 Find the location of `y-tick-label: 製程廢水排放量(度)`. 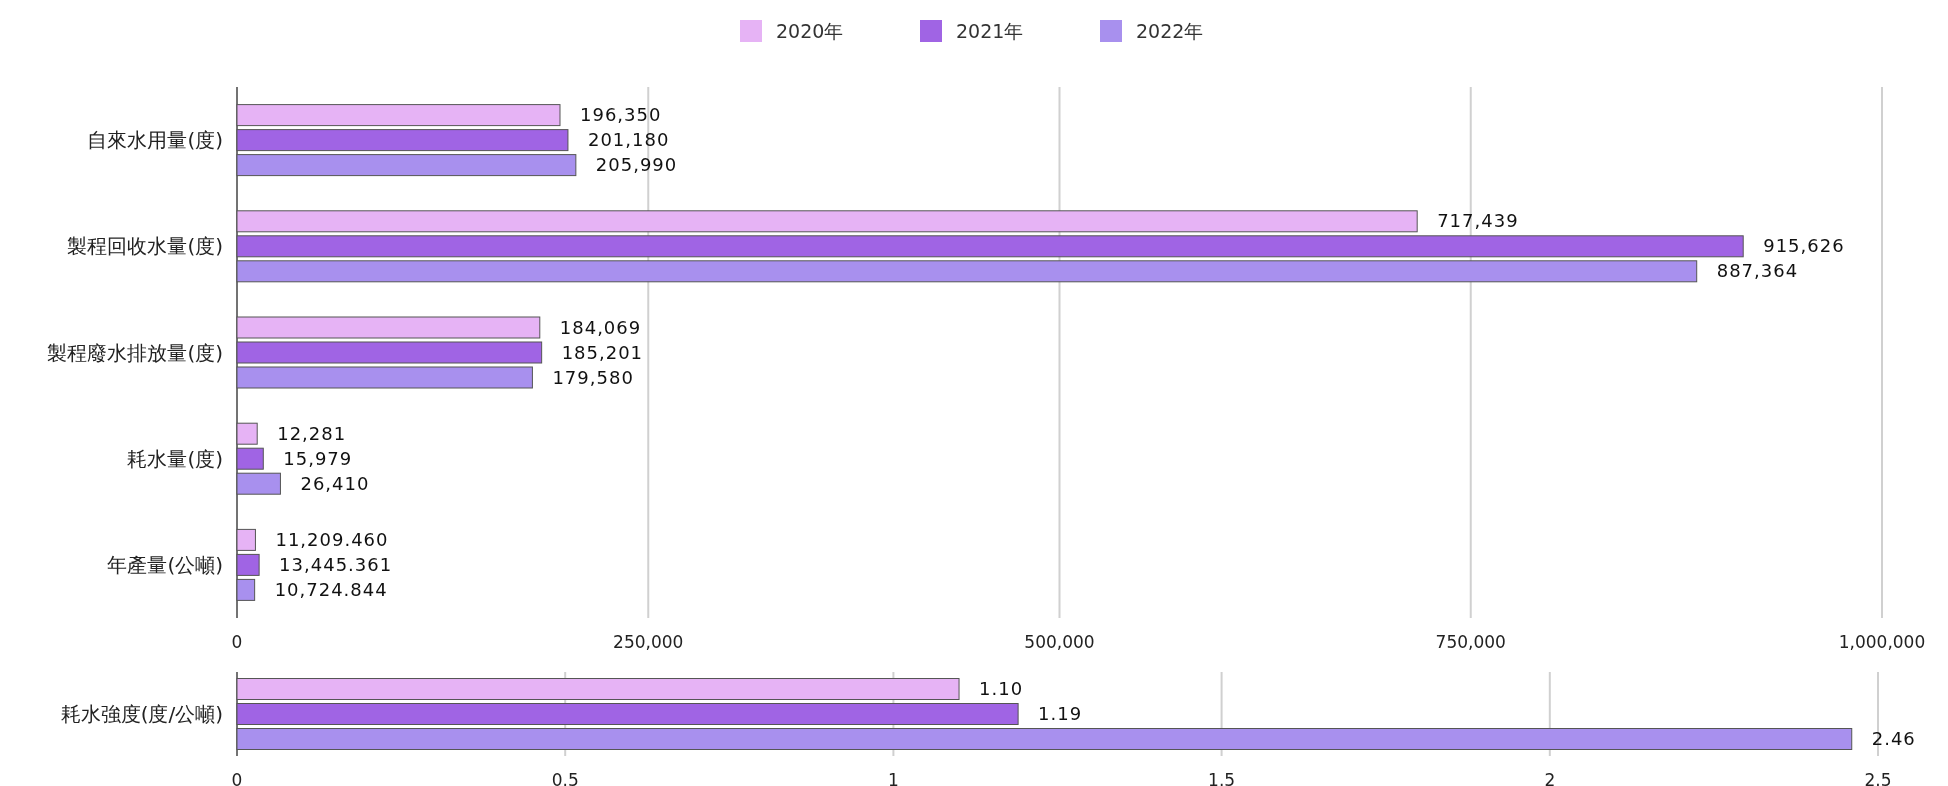

y-tick-label: 製程廢水排放量(度) is located at coordinates (135, 352).